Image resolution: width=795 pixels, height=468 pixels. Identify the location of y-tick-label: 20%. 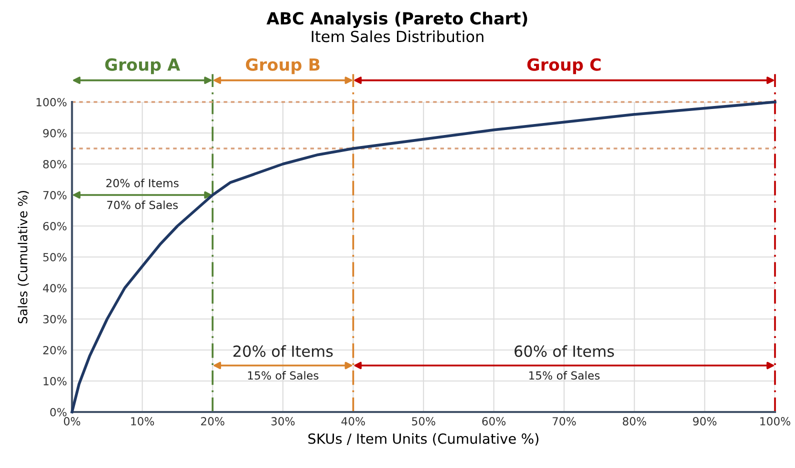
(55, 350).